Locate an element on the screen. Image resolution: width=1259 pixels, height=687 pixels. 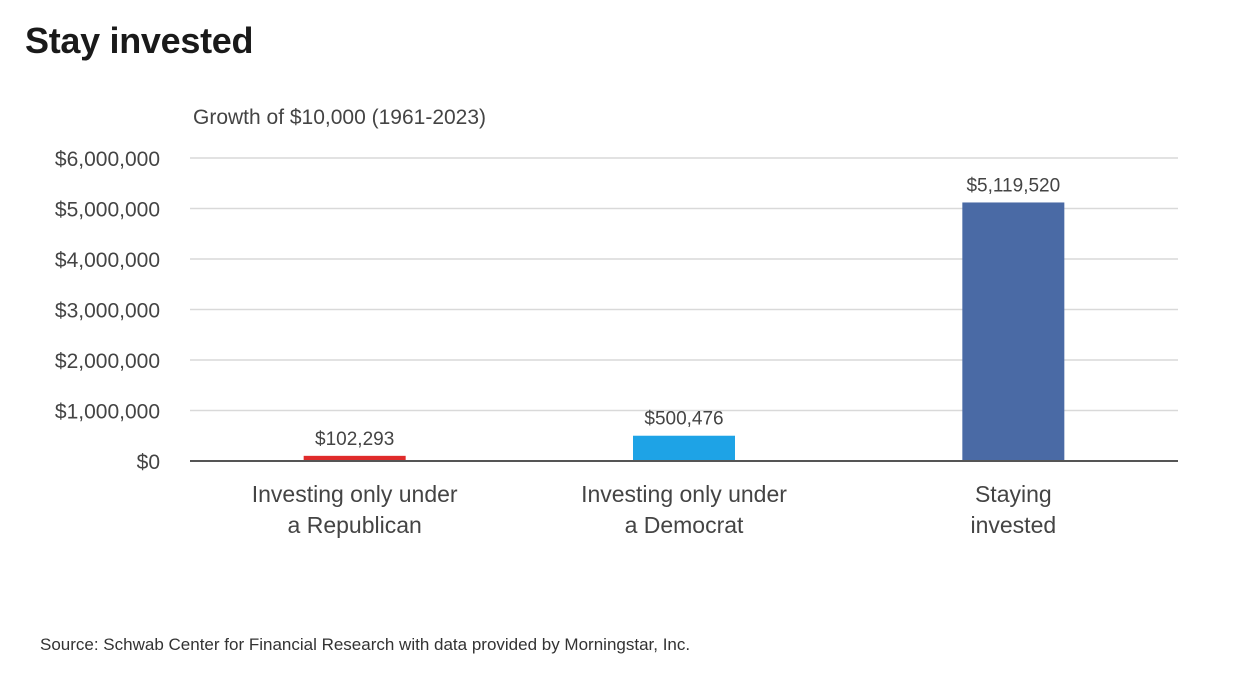
bar-value-label: $500,476 is located at coordinates (683, 419).